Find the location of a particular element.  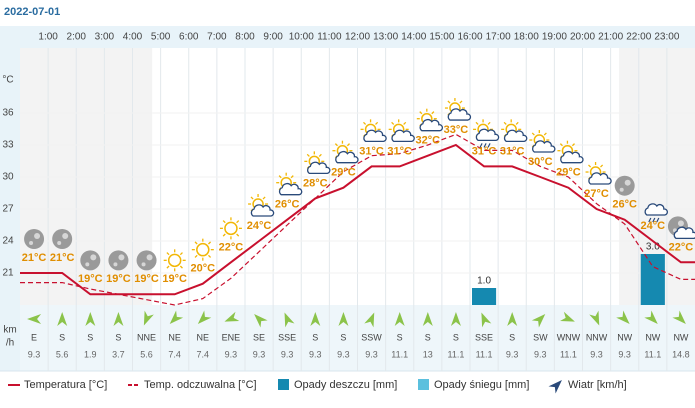

x-tick-label: 23:00 is located at coordinates (666, 37).